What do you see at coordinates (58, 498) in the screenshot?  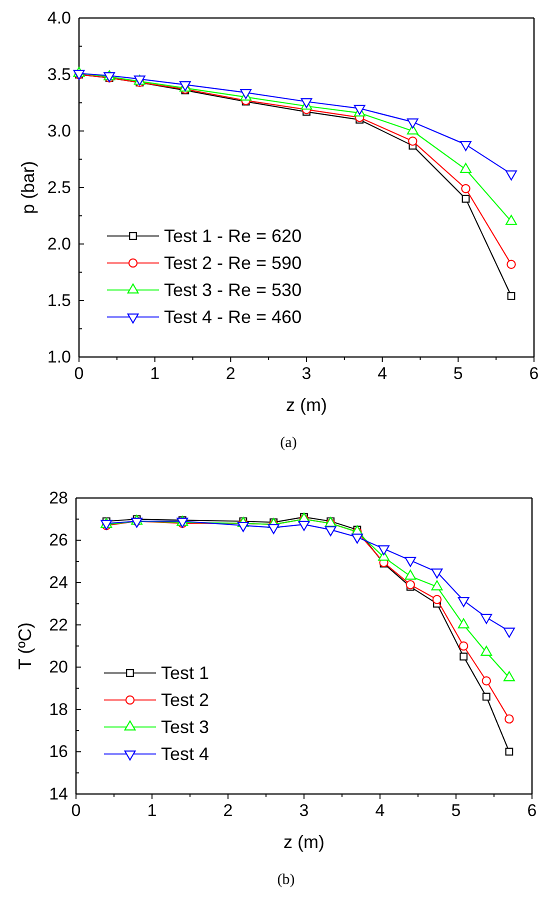 I see `y-tick-label: 28` at bounding box center [58, 498].